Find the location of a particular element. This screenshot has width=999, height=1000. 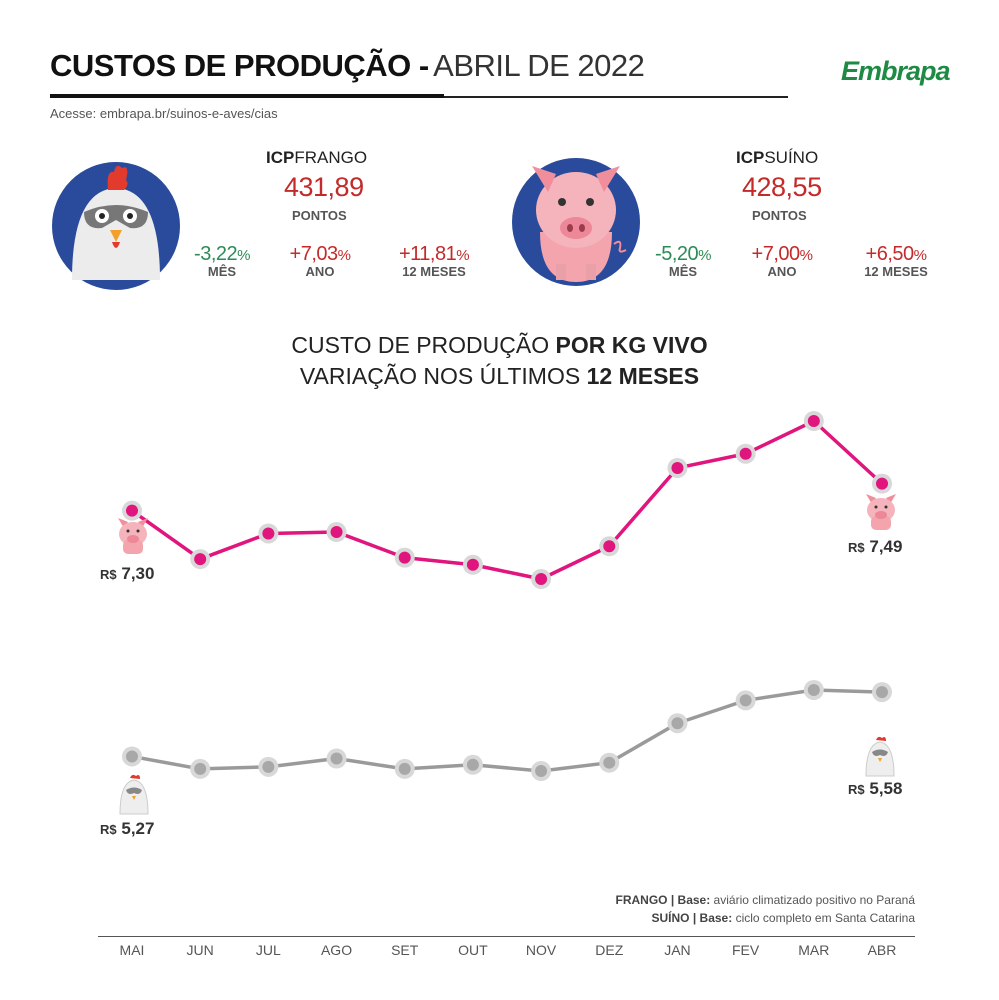

frango-line is located at coordinates (507, 730).